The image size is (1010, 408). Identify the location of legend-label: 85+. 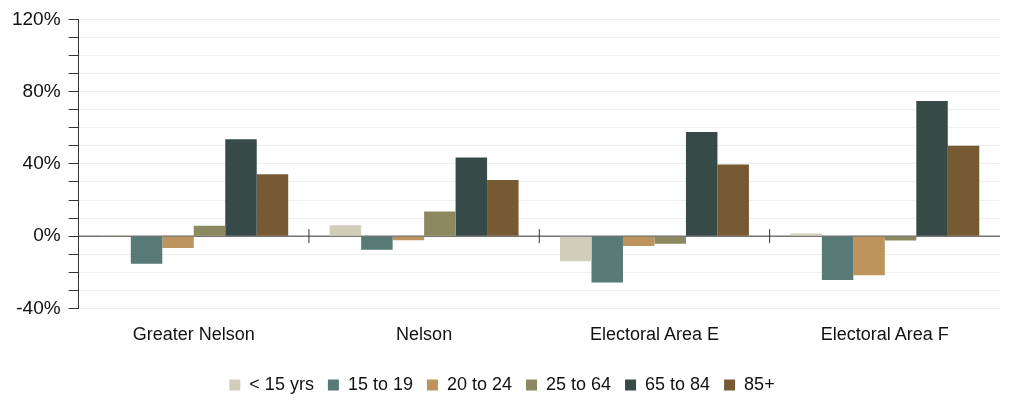
(759, 383).